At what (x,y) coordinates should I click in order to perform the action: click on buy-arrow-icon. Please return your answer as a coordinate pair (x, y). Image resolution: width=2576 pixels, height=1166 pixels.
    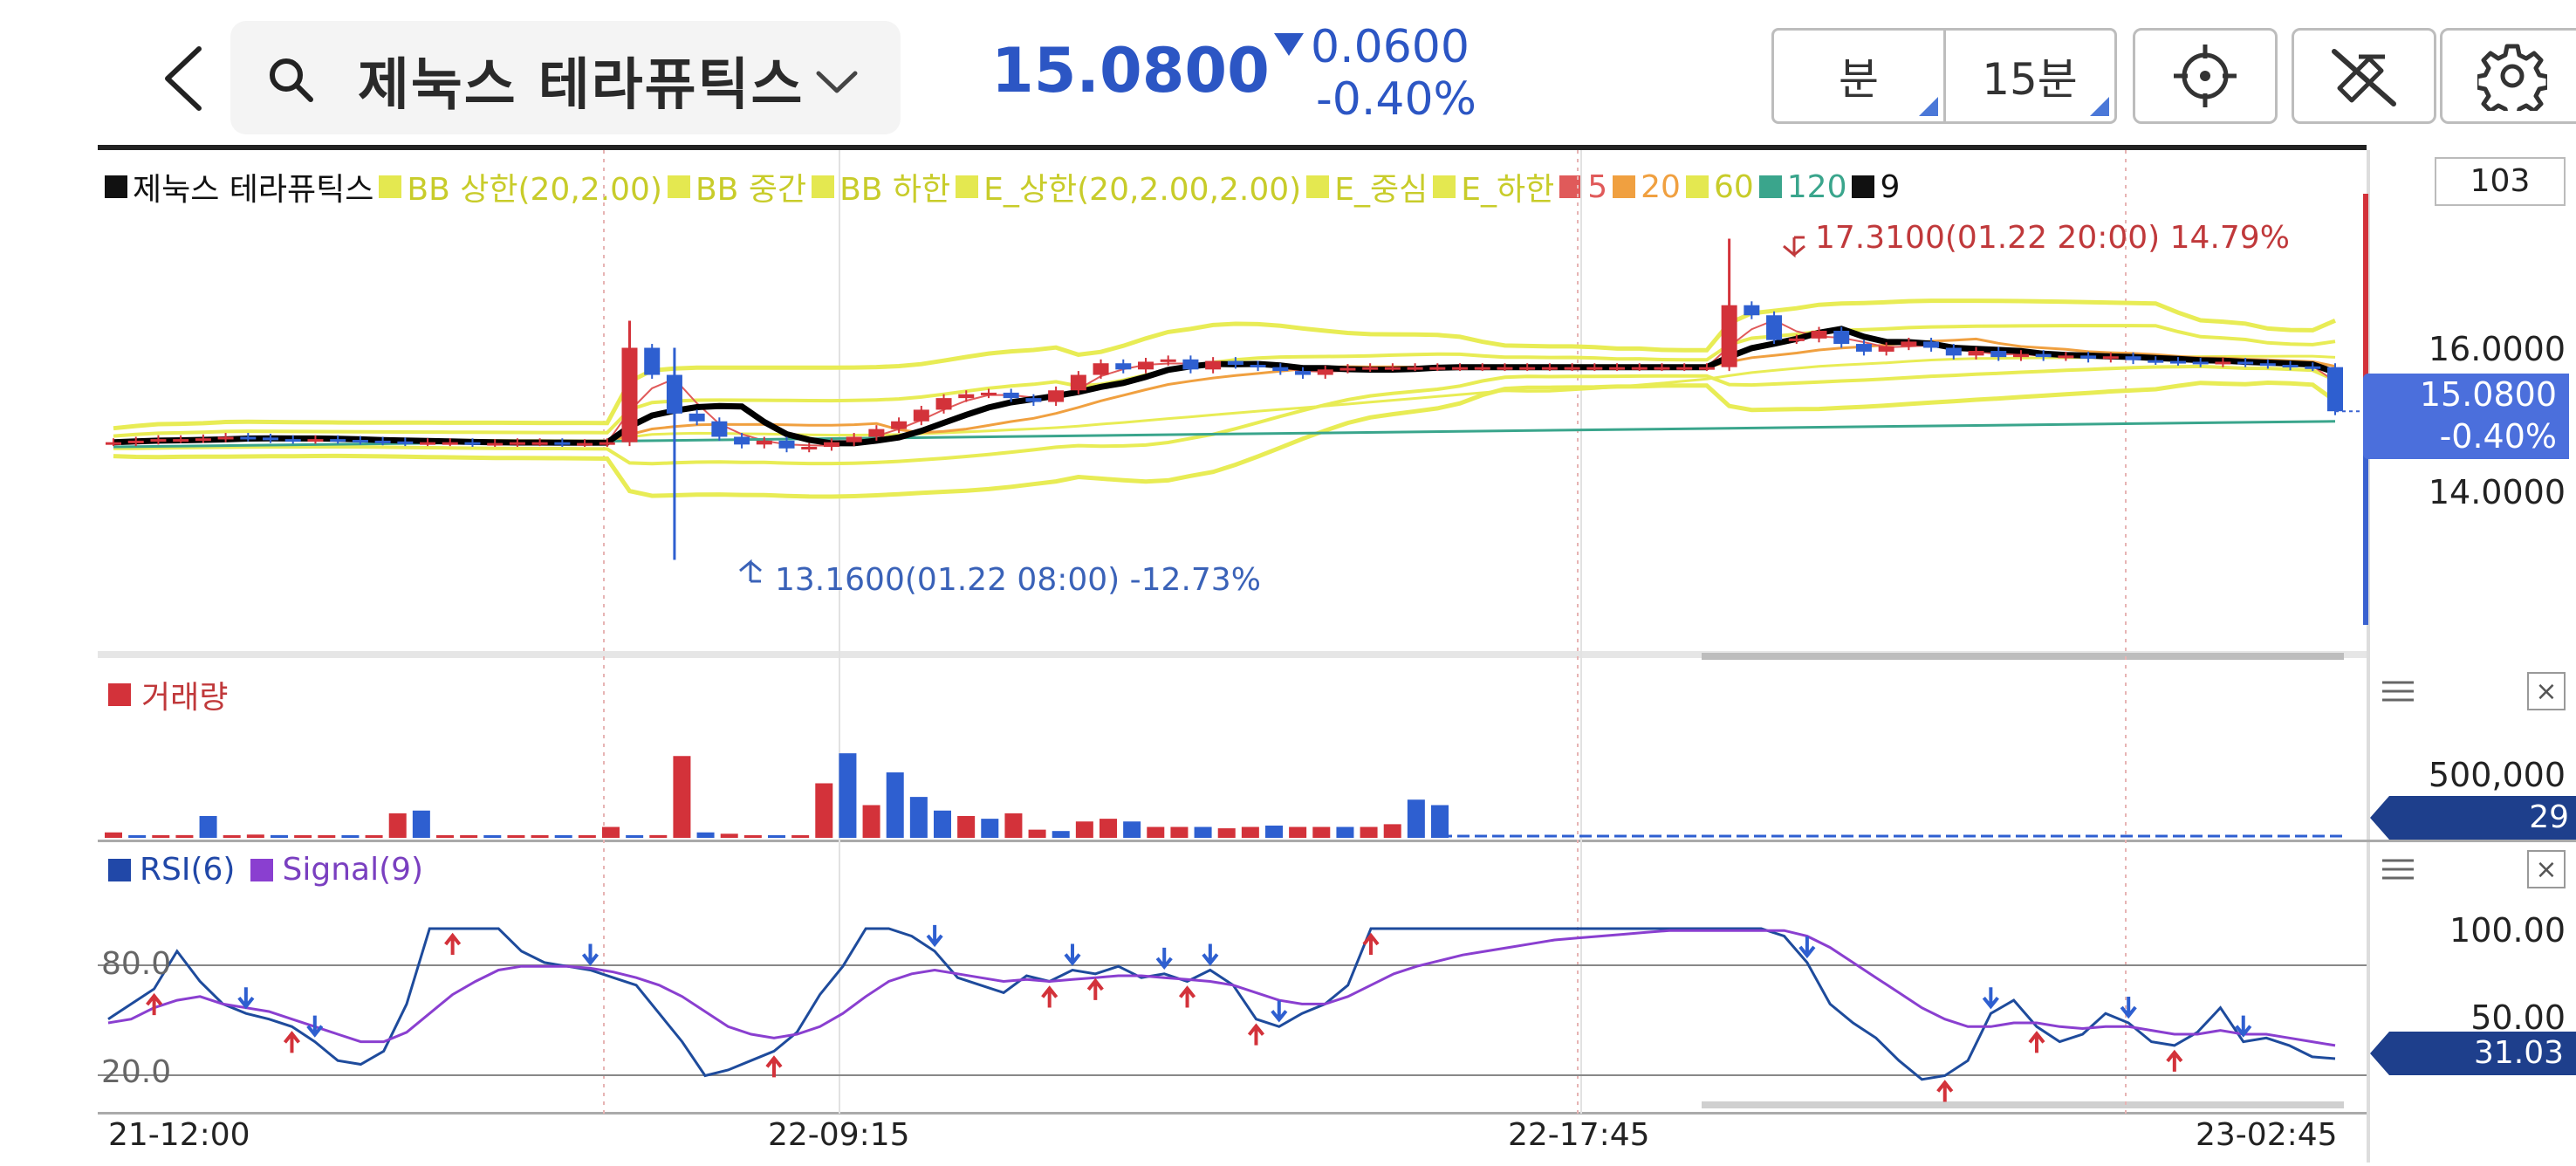
    Looking at the image, I should click on (1945, 1091).